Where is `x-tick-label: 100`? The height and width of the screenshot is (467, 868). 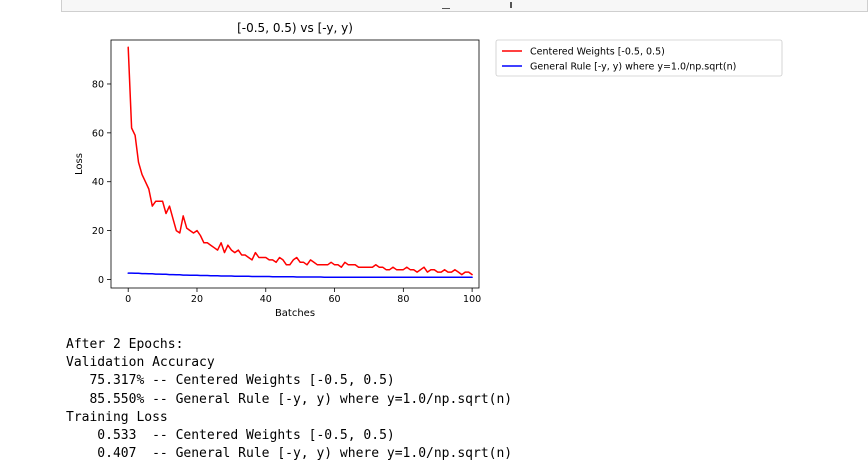
x-tick-label: 100 is located at coordinates (472, 299).